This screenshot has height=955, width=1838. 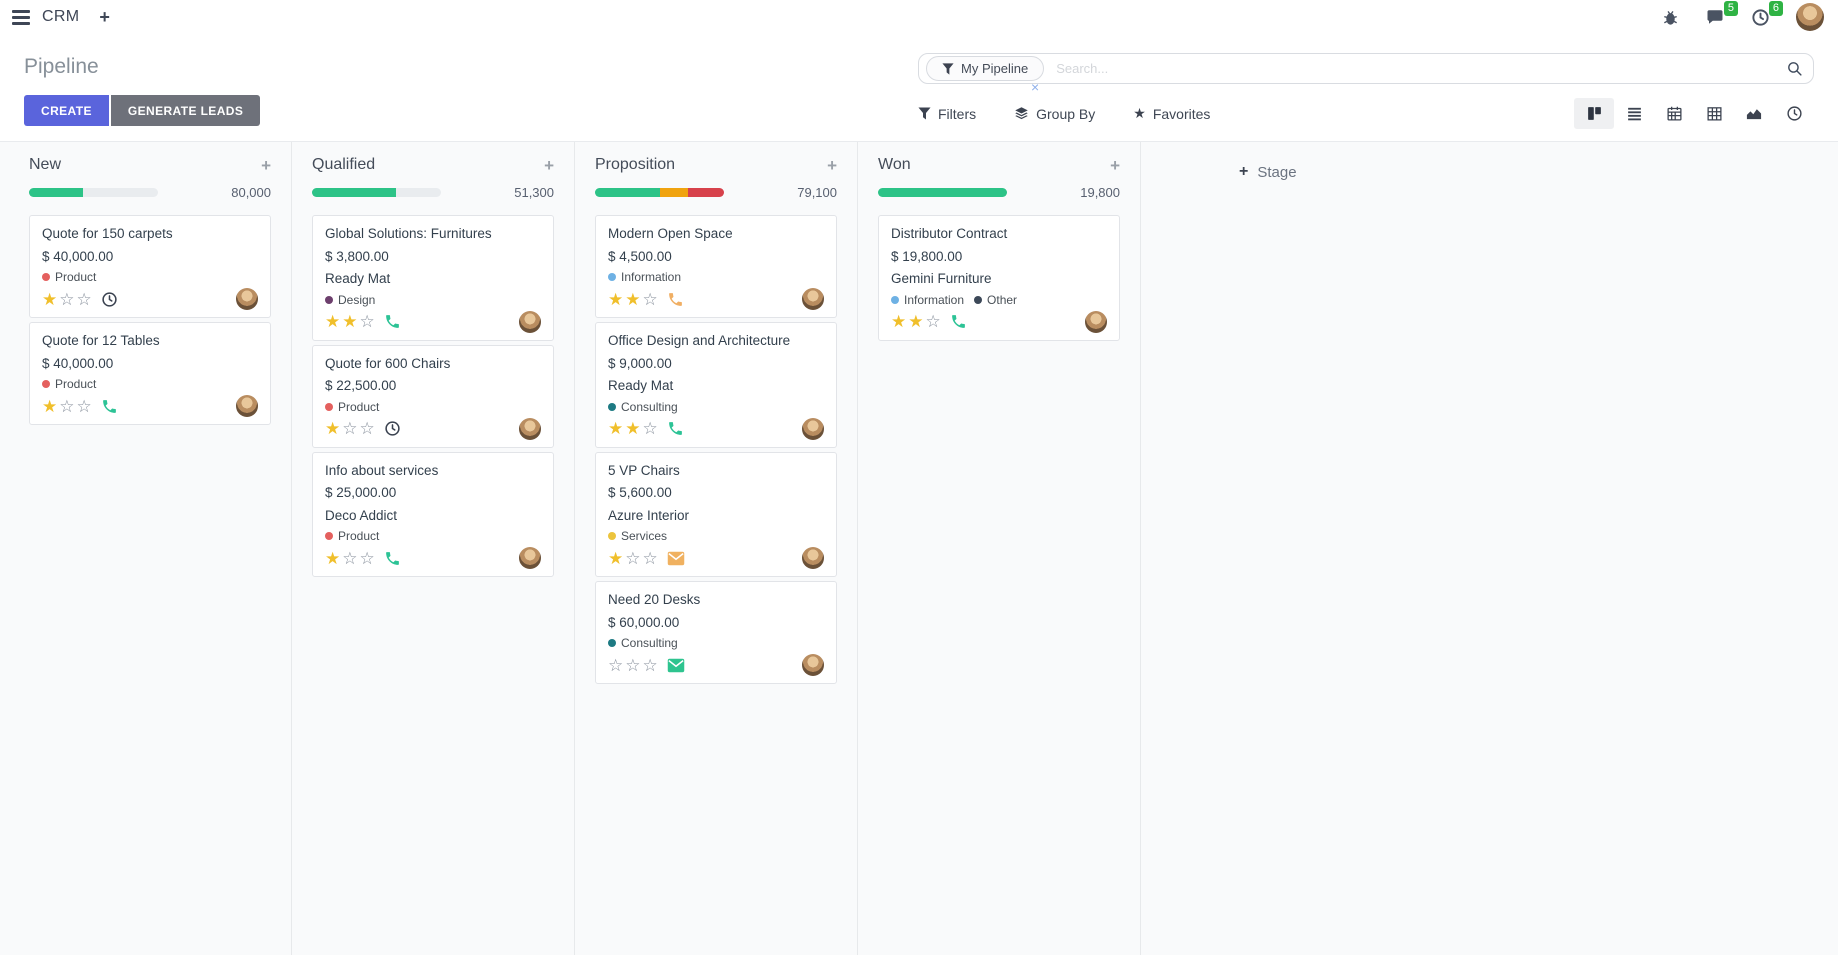 What do you see at coordinates (985, 68) in the screenshot?
I see `search-facet-my-pipeline: My Pipeline` at bounding box center [985, 68].